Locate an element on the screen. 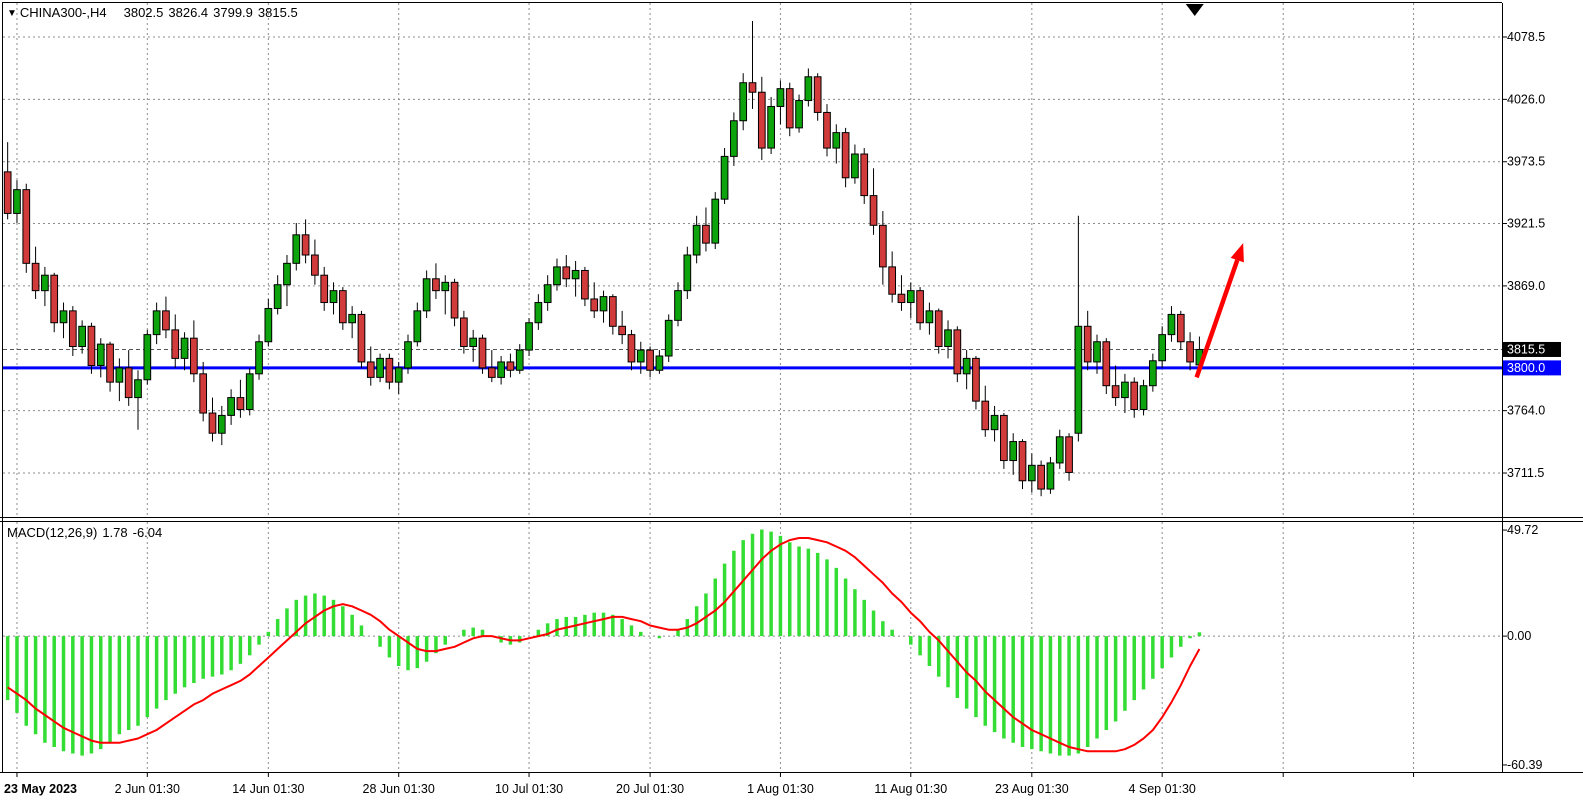  macd-axis: 49.72 0.00 -60.39 is located at coordinates (1522, 647).